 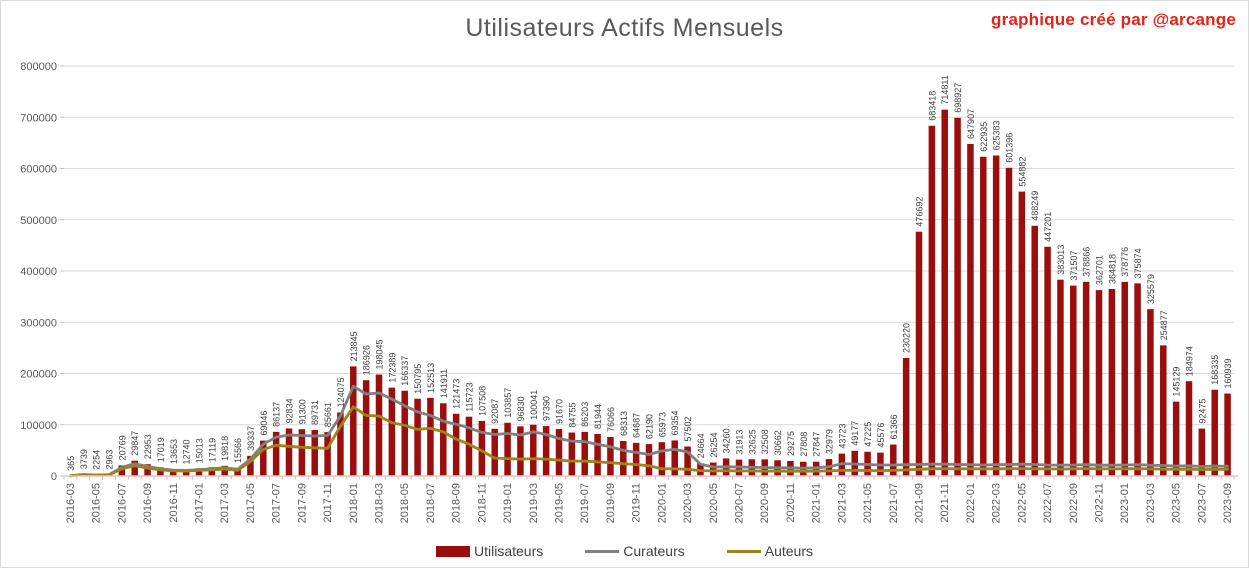 I want to click on bar-value-label: 96830, so click(x=521, y=408).